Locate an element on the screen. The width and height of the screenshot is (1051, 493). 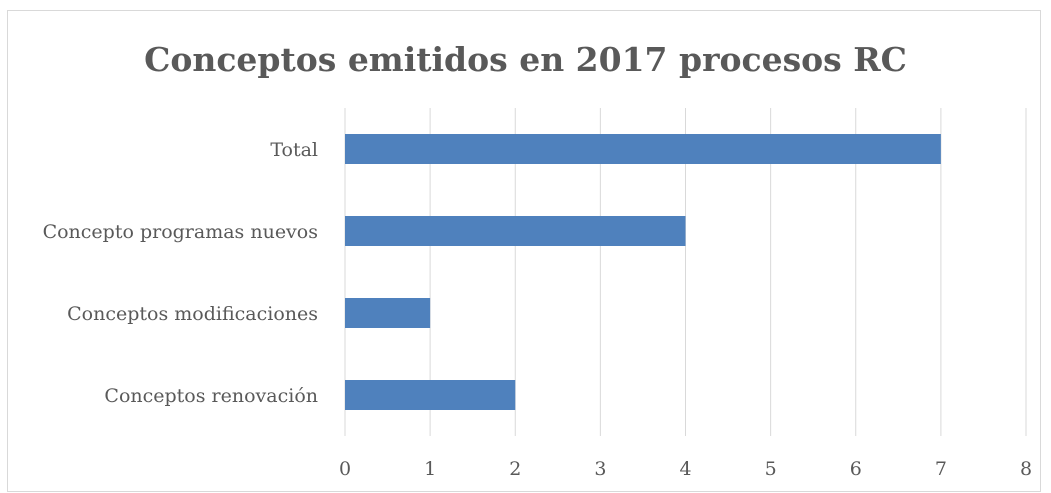
chart-title: Conceptos emitidos en 2017 procesos RC is located at coordinates (525, 59).